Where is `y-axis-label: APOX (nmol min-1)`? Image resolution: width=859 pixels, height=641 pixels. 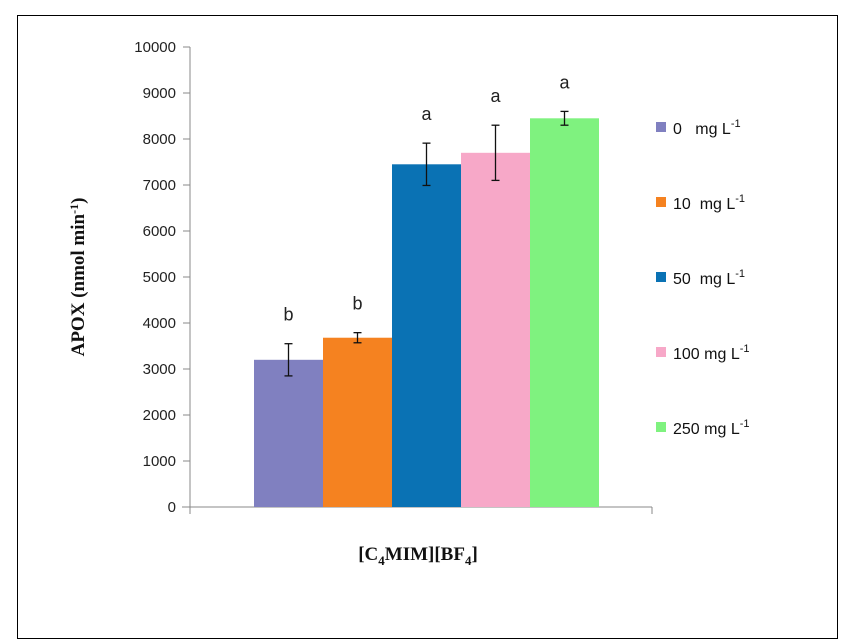
y-axis-label: APOX (nmol min-1) is located at coordinates (78, 277).